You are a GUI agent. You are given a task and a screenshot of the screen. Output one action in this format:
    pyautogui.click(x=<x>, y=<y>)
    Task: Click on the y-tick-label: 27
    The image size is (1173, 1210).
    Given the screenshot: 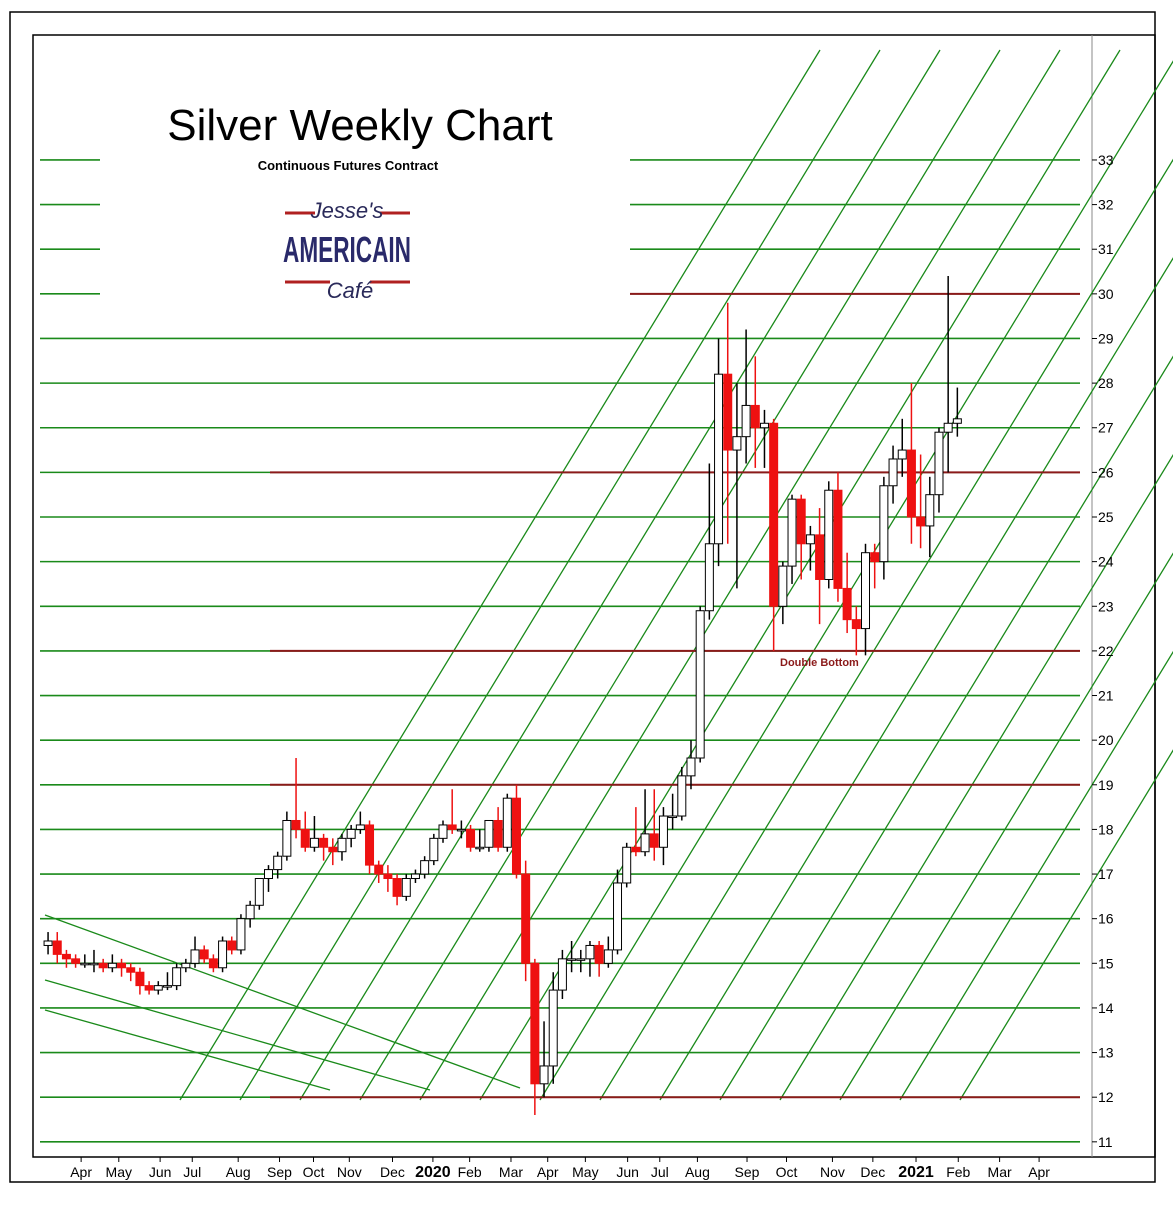 What is the action you would take?
    pyautogui.click(x=1106, y=428)
    